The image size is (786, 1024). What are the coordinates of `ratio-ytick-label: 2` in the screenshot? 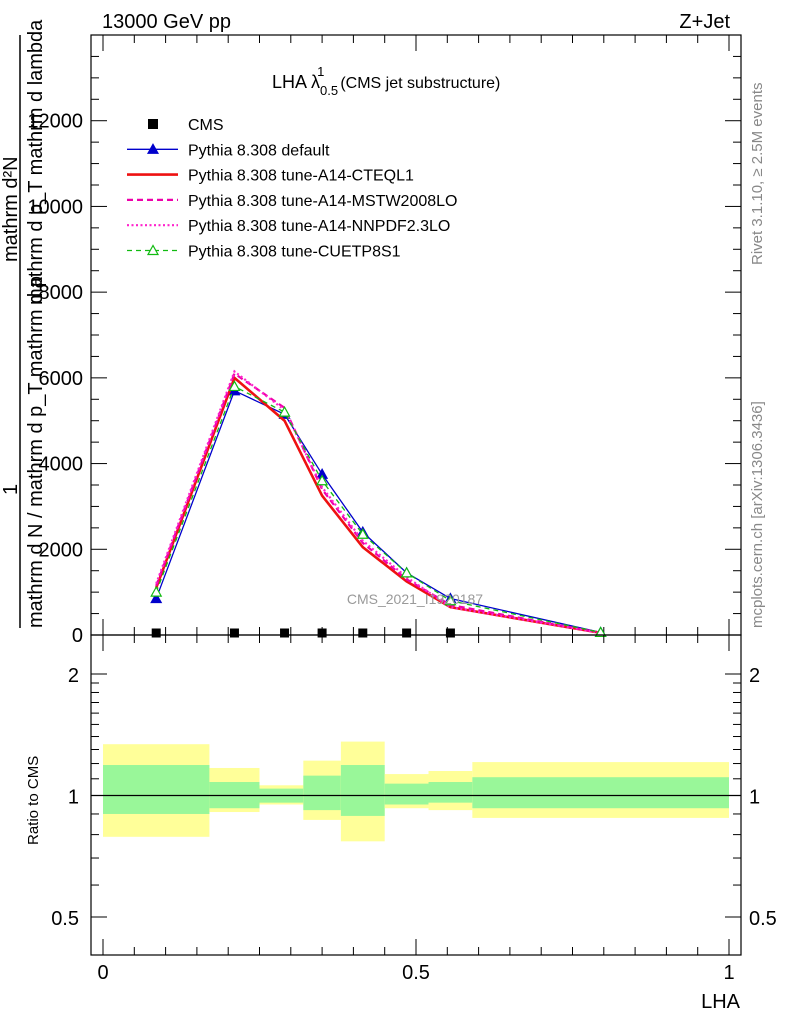 It's located at (73, 676).